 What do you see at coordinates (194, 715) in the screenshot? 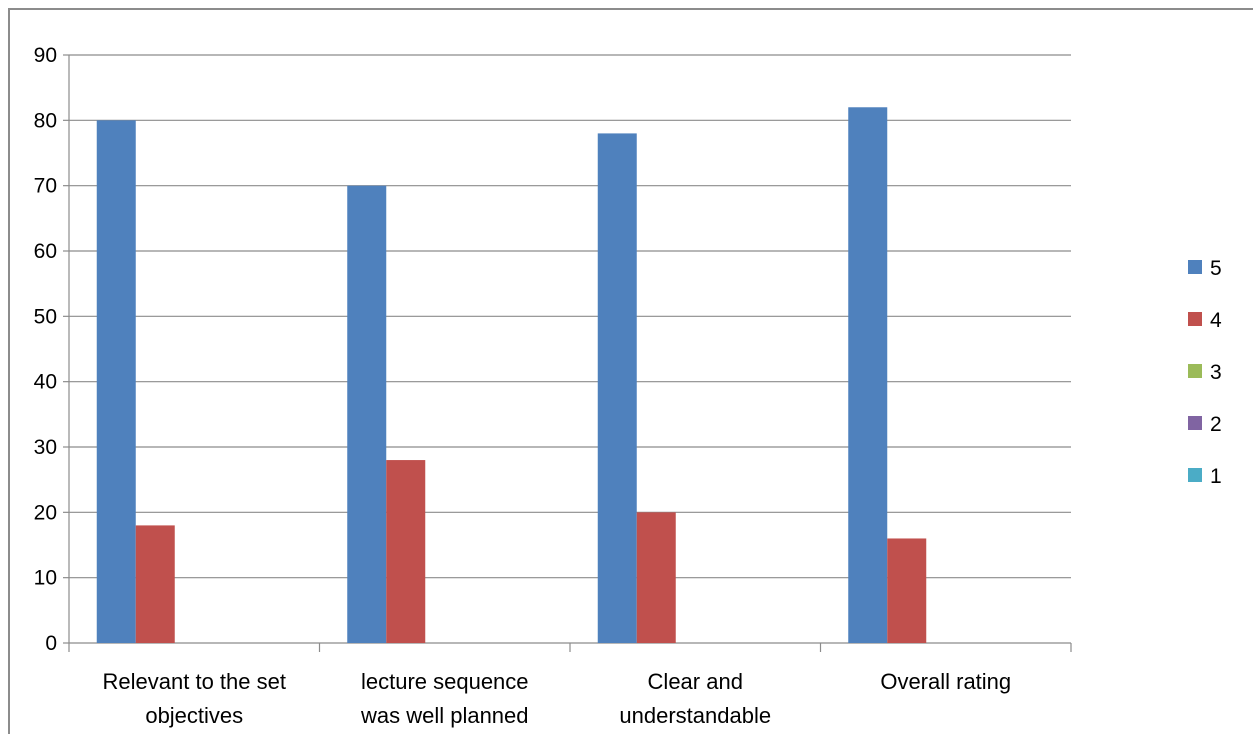
I see `x-category-label: objectives` at bounding box center [194, 715].